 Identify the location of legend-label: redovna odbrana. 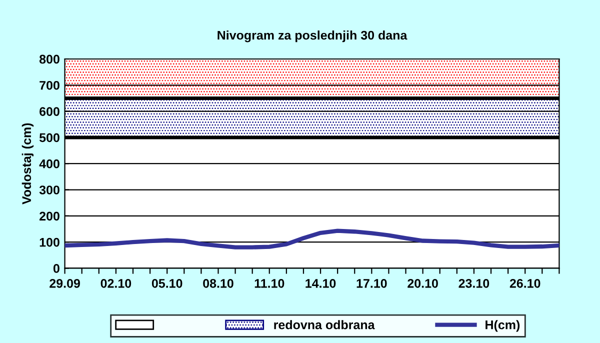
(324, 325).